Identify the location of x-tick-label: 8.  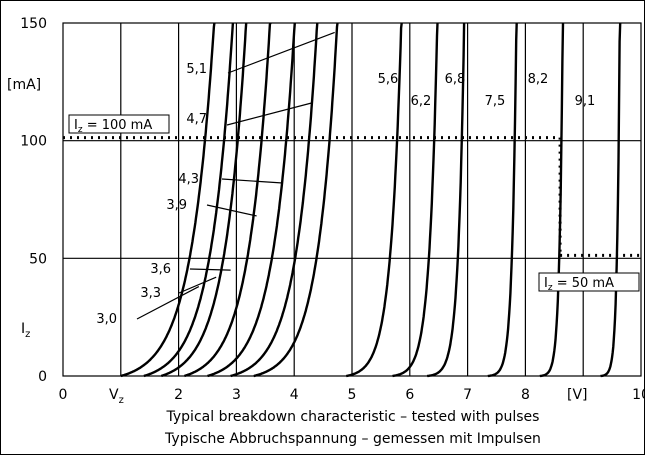
(525, 395).